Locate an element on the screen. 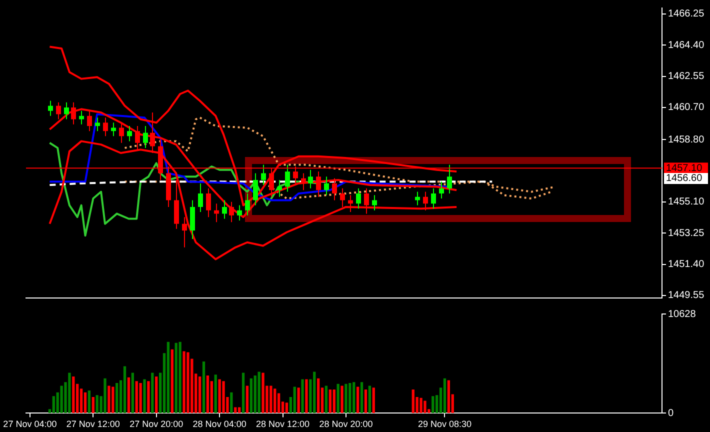  x-tick-label: 28 Nov 04:00 is located at coordinates (219, 424).